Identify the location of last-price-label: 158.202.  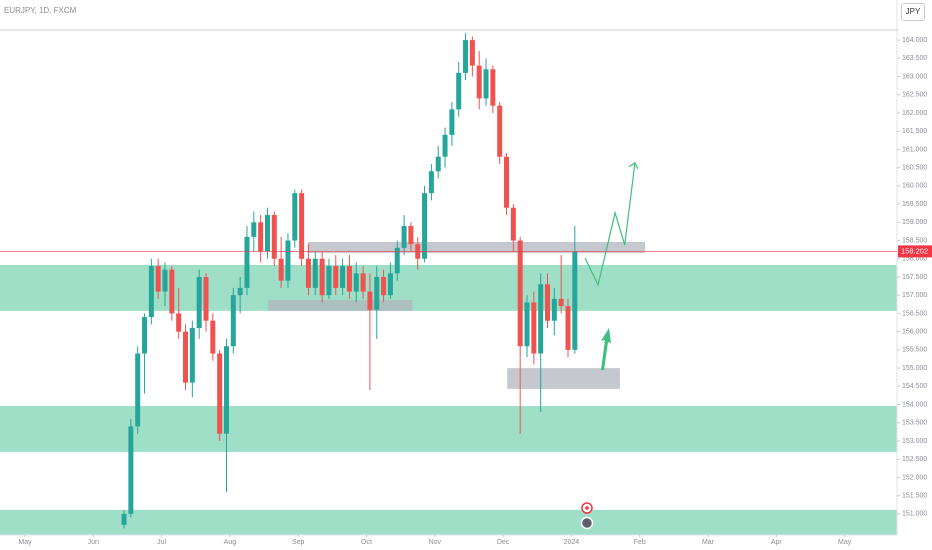
(914, 250).